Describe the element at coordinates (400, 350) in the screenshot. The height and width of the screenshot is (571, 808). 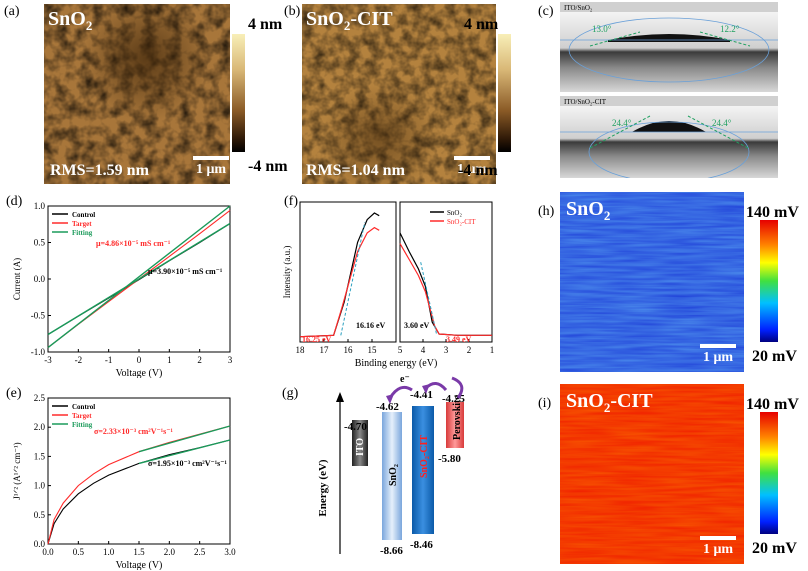
I see `x-tick-label: 5` at that location.